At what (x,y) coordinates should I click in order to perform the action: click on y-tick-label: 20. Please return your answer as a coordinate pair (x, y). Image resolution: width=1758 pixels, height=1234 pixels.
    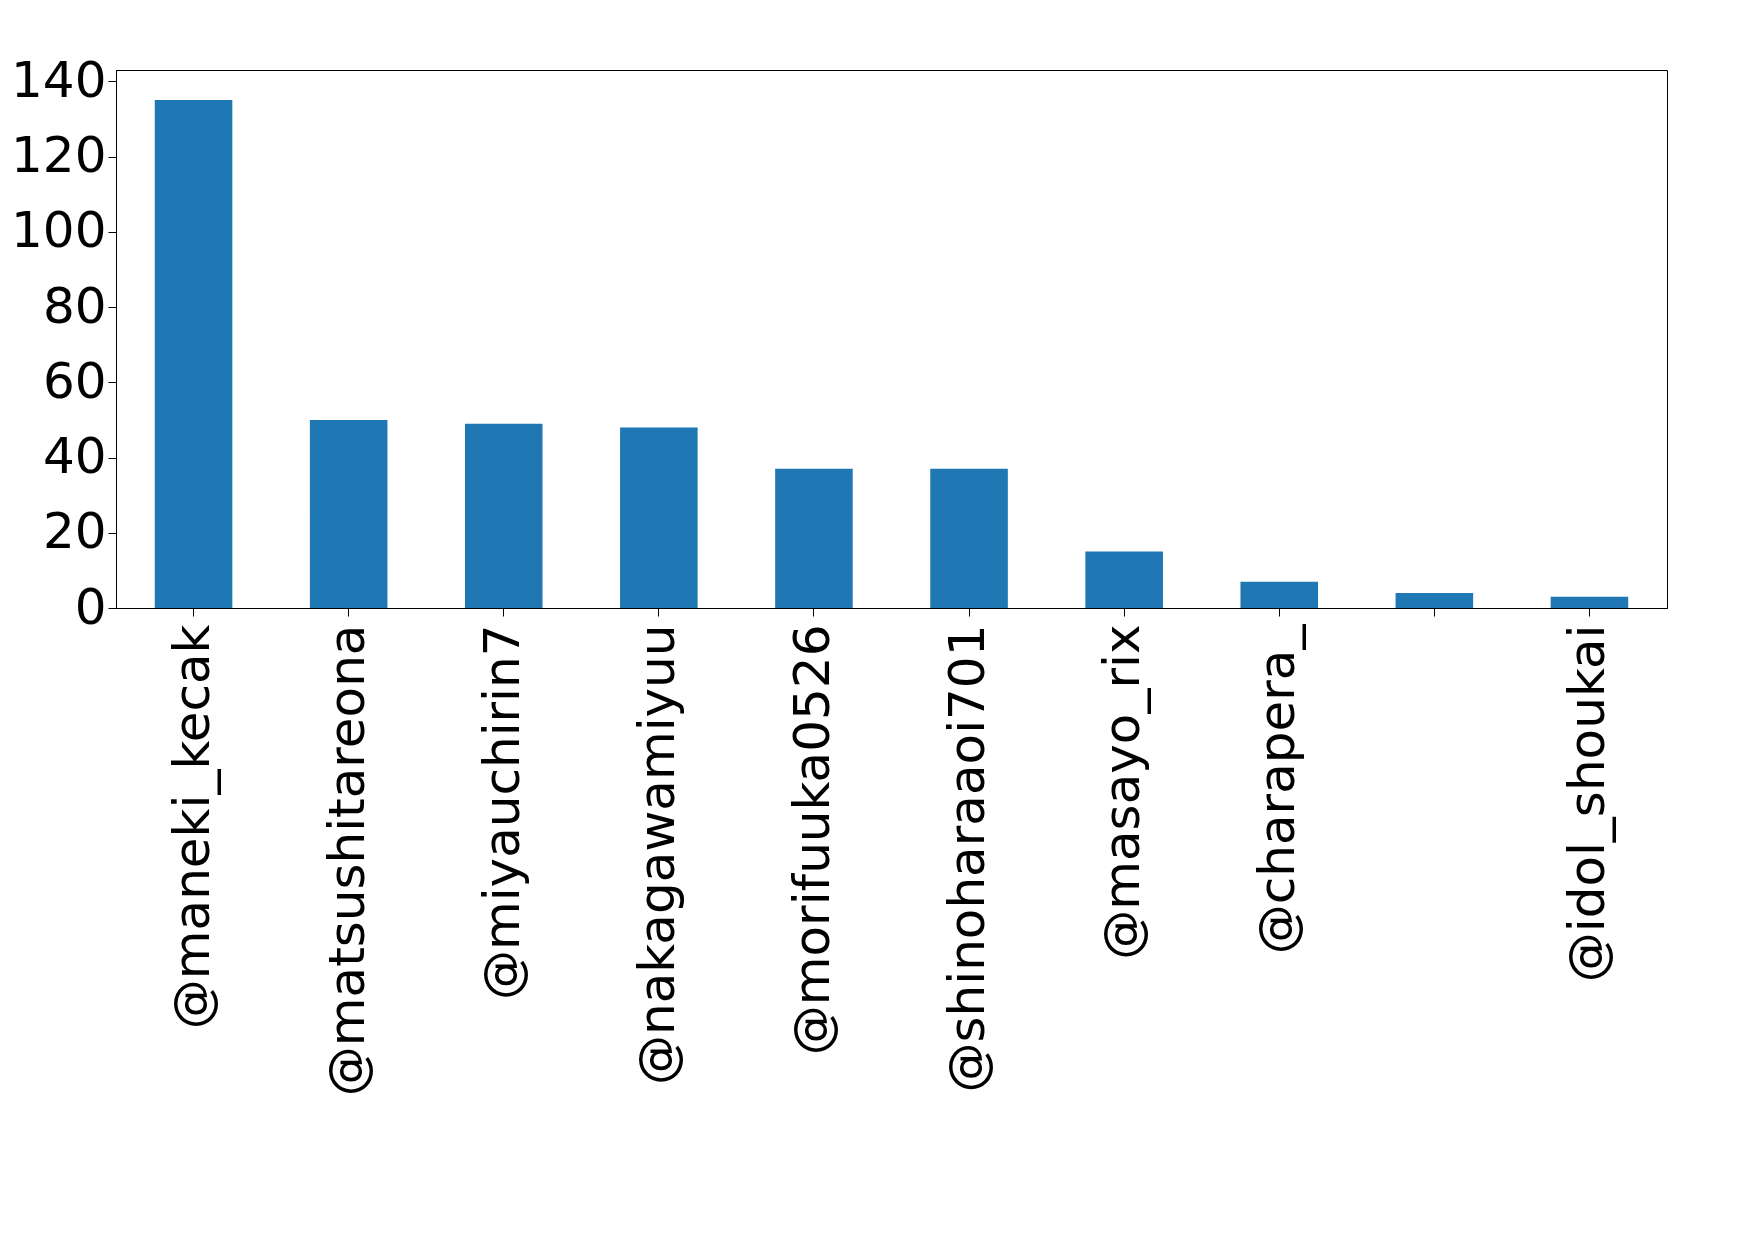
    Looking at the image, I should click on (74, 531).